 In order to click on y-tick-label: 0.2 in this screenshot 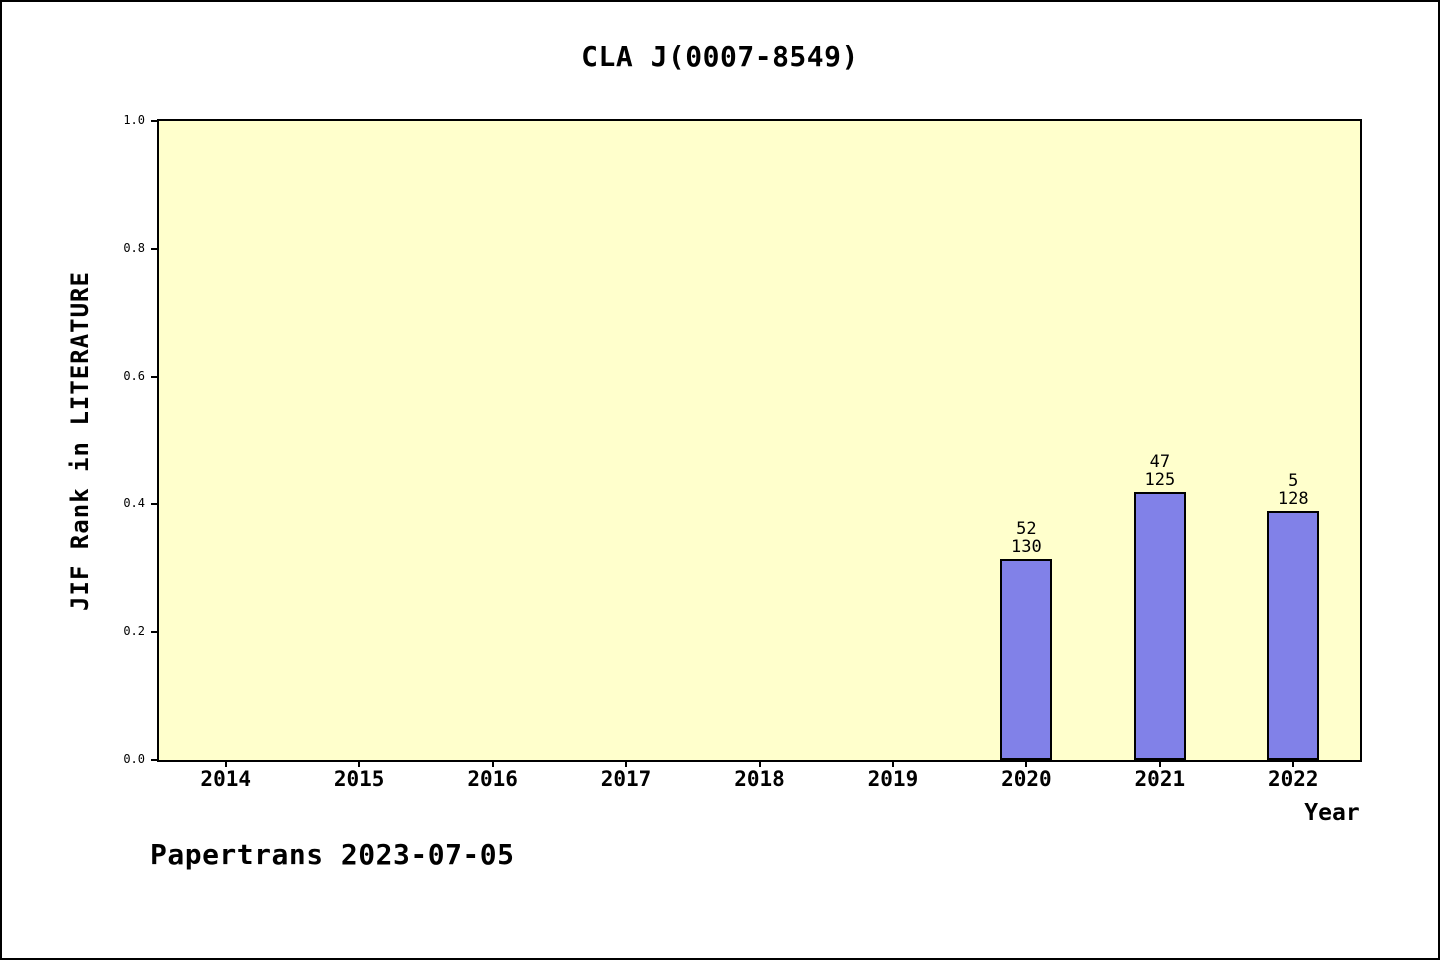, I will do `click(134, 631)`.